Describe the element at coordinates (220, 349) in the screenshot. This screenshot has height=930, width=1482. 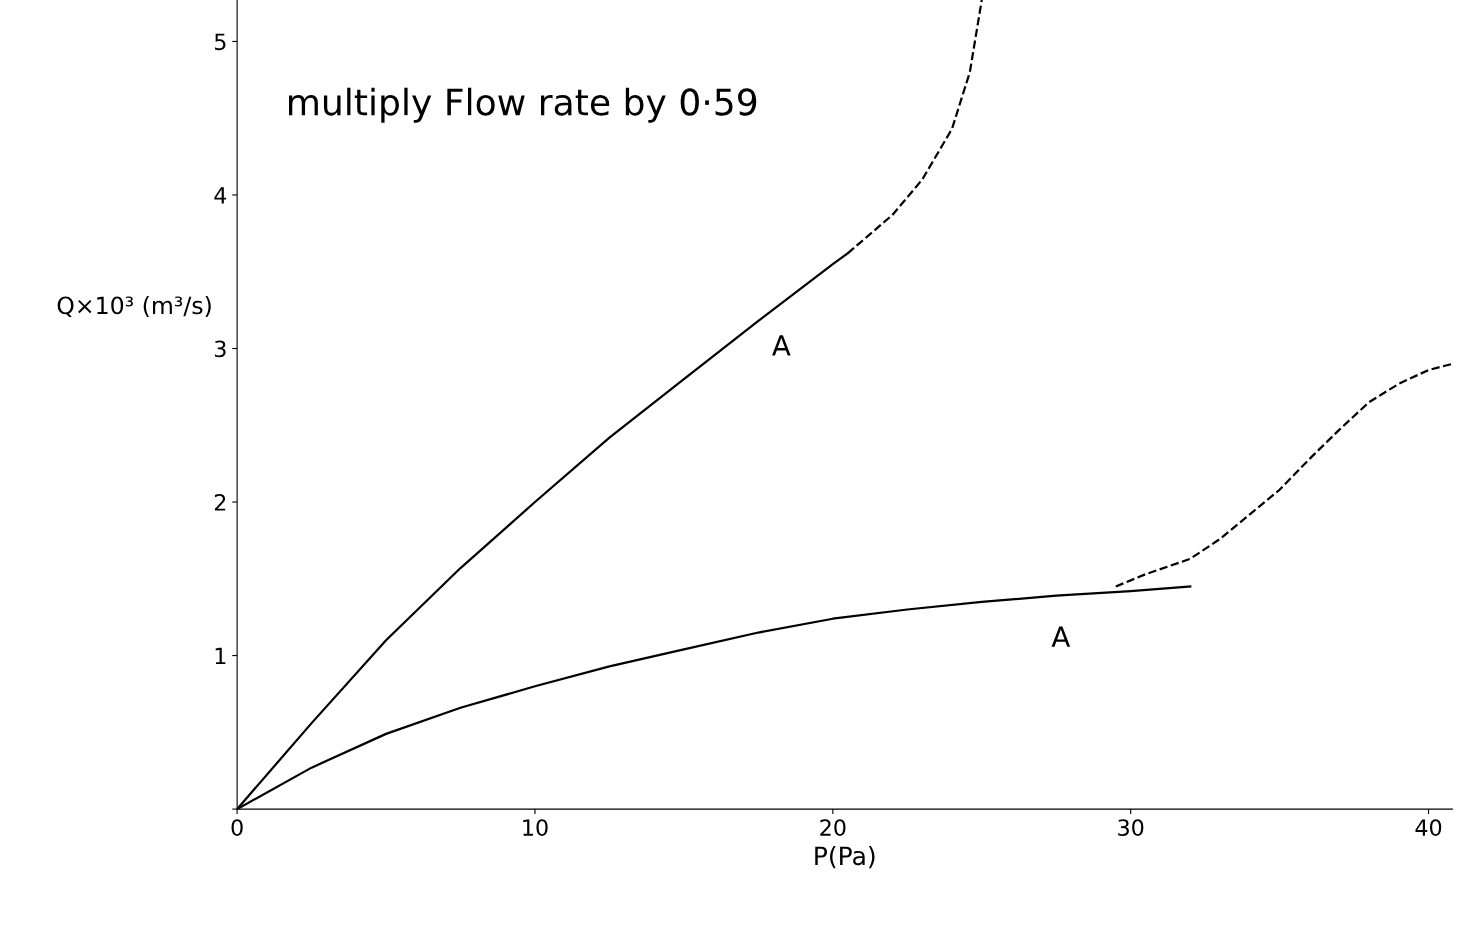
I see `y-tick-label: 3` at that location.